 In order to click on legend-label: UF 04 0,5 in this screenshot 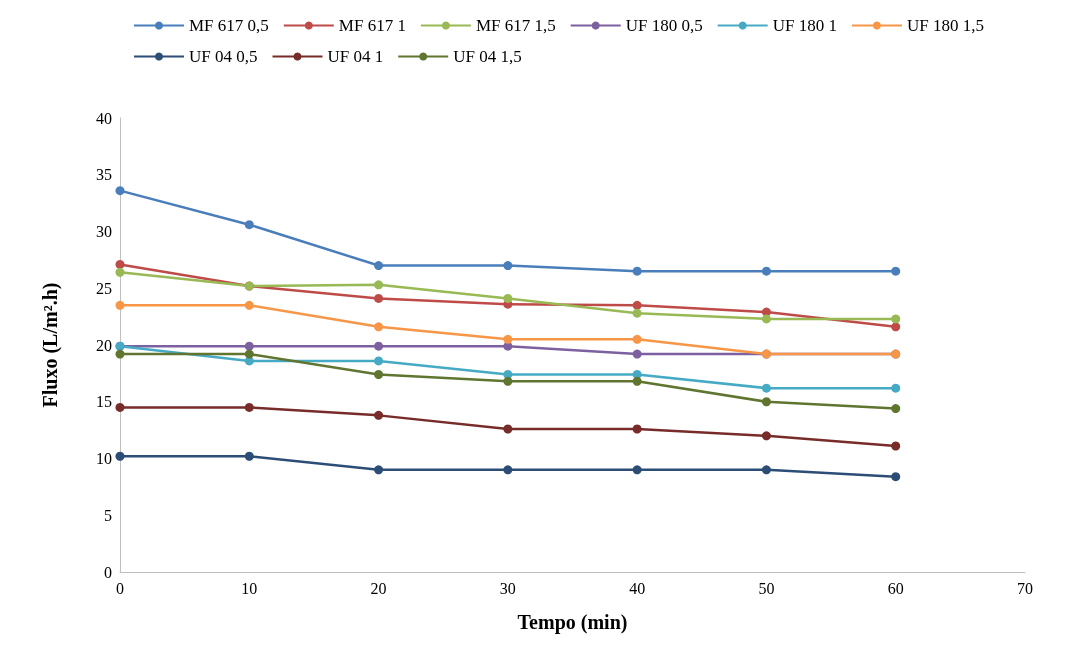, I will do `click(223, 56)`.